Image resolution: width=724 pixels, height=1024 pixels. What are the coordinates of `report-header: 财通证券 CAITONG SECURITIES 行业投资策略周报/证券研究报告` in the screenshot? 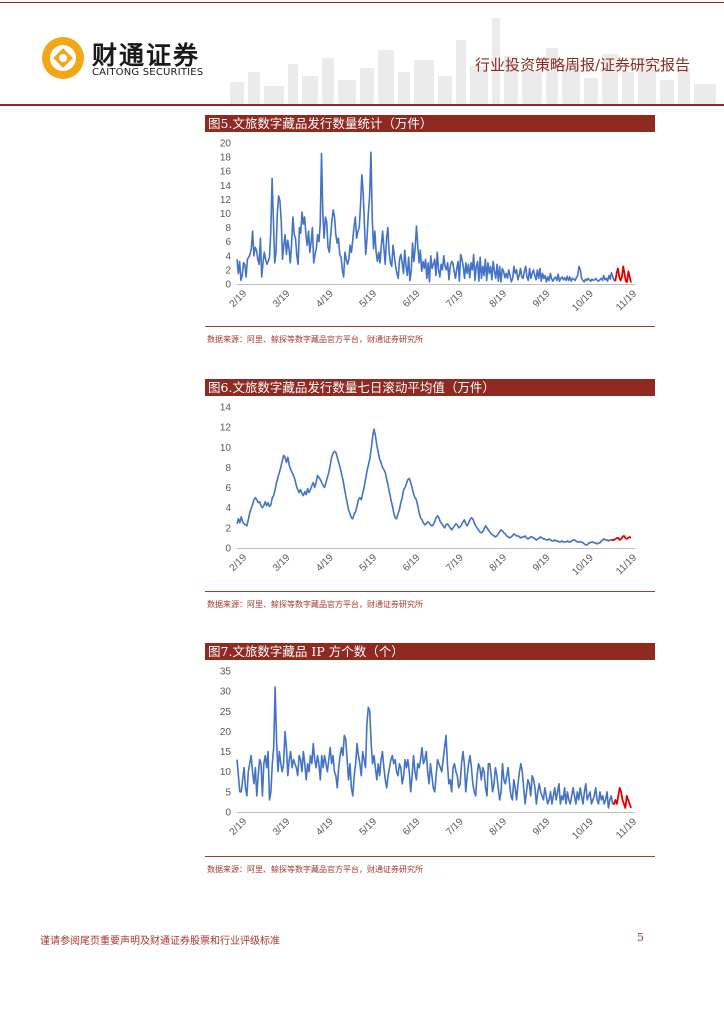 It's located at (362, 54).